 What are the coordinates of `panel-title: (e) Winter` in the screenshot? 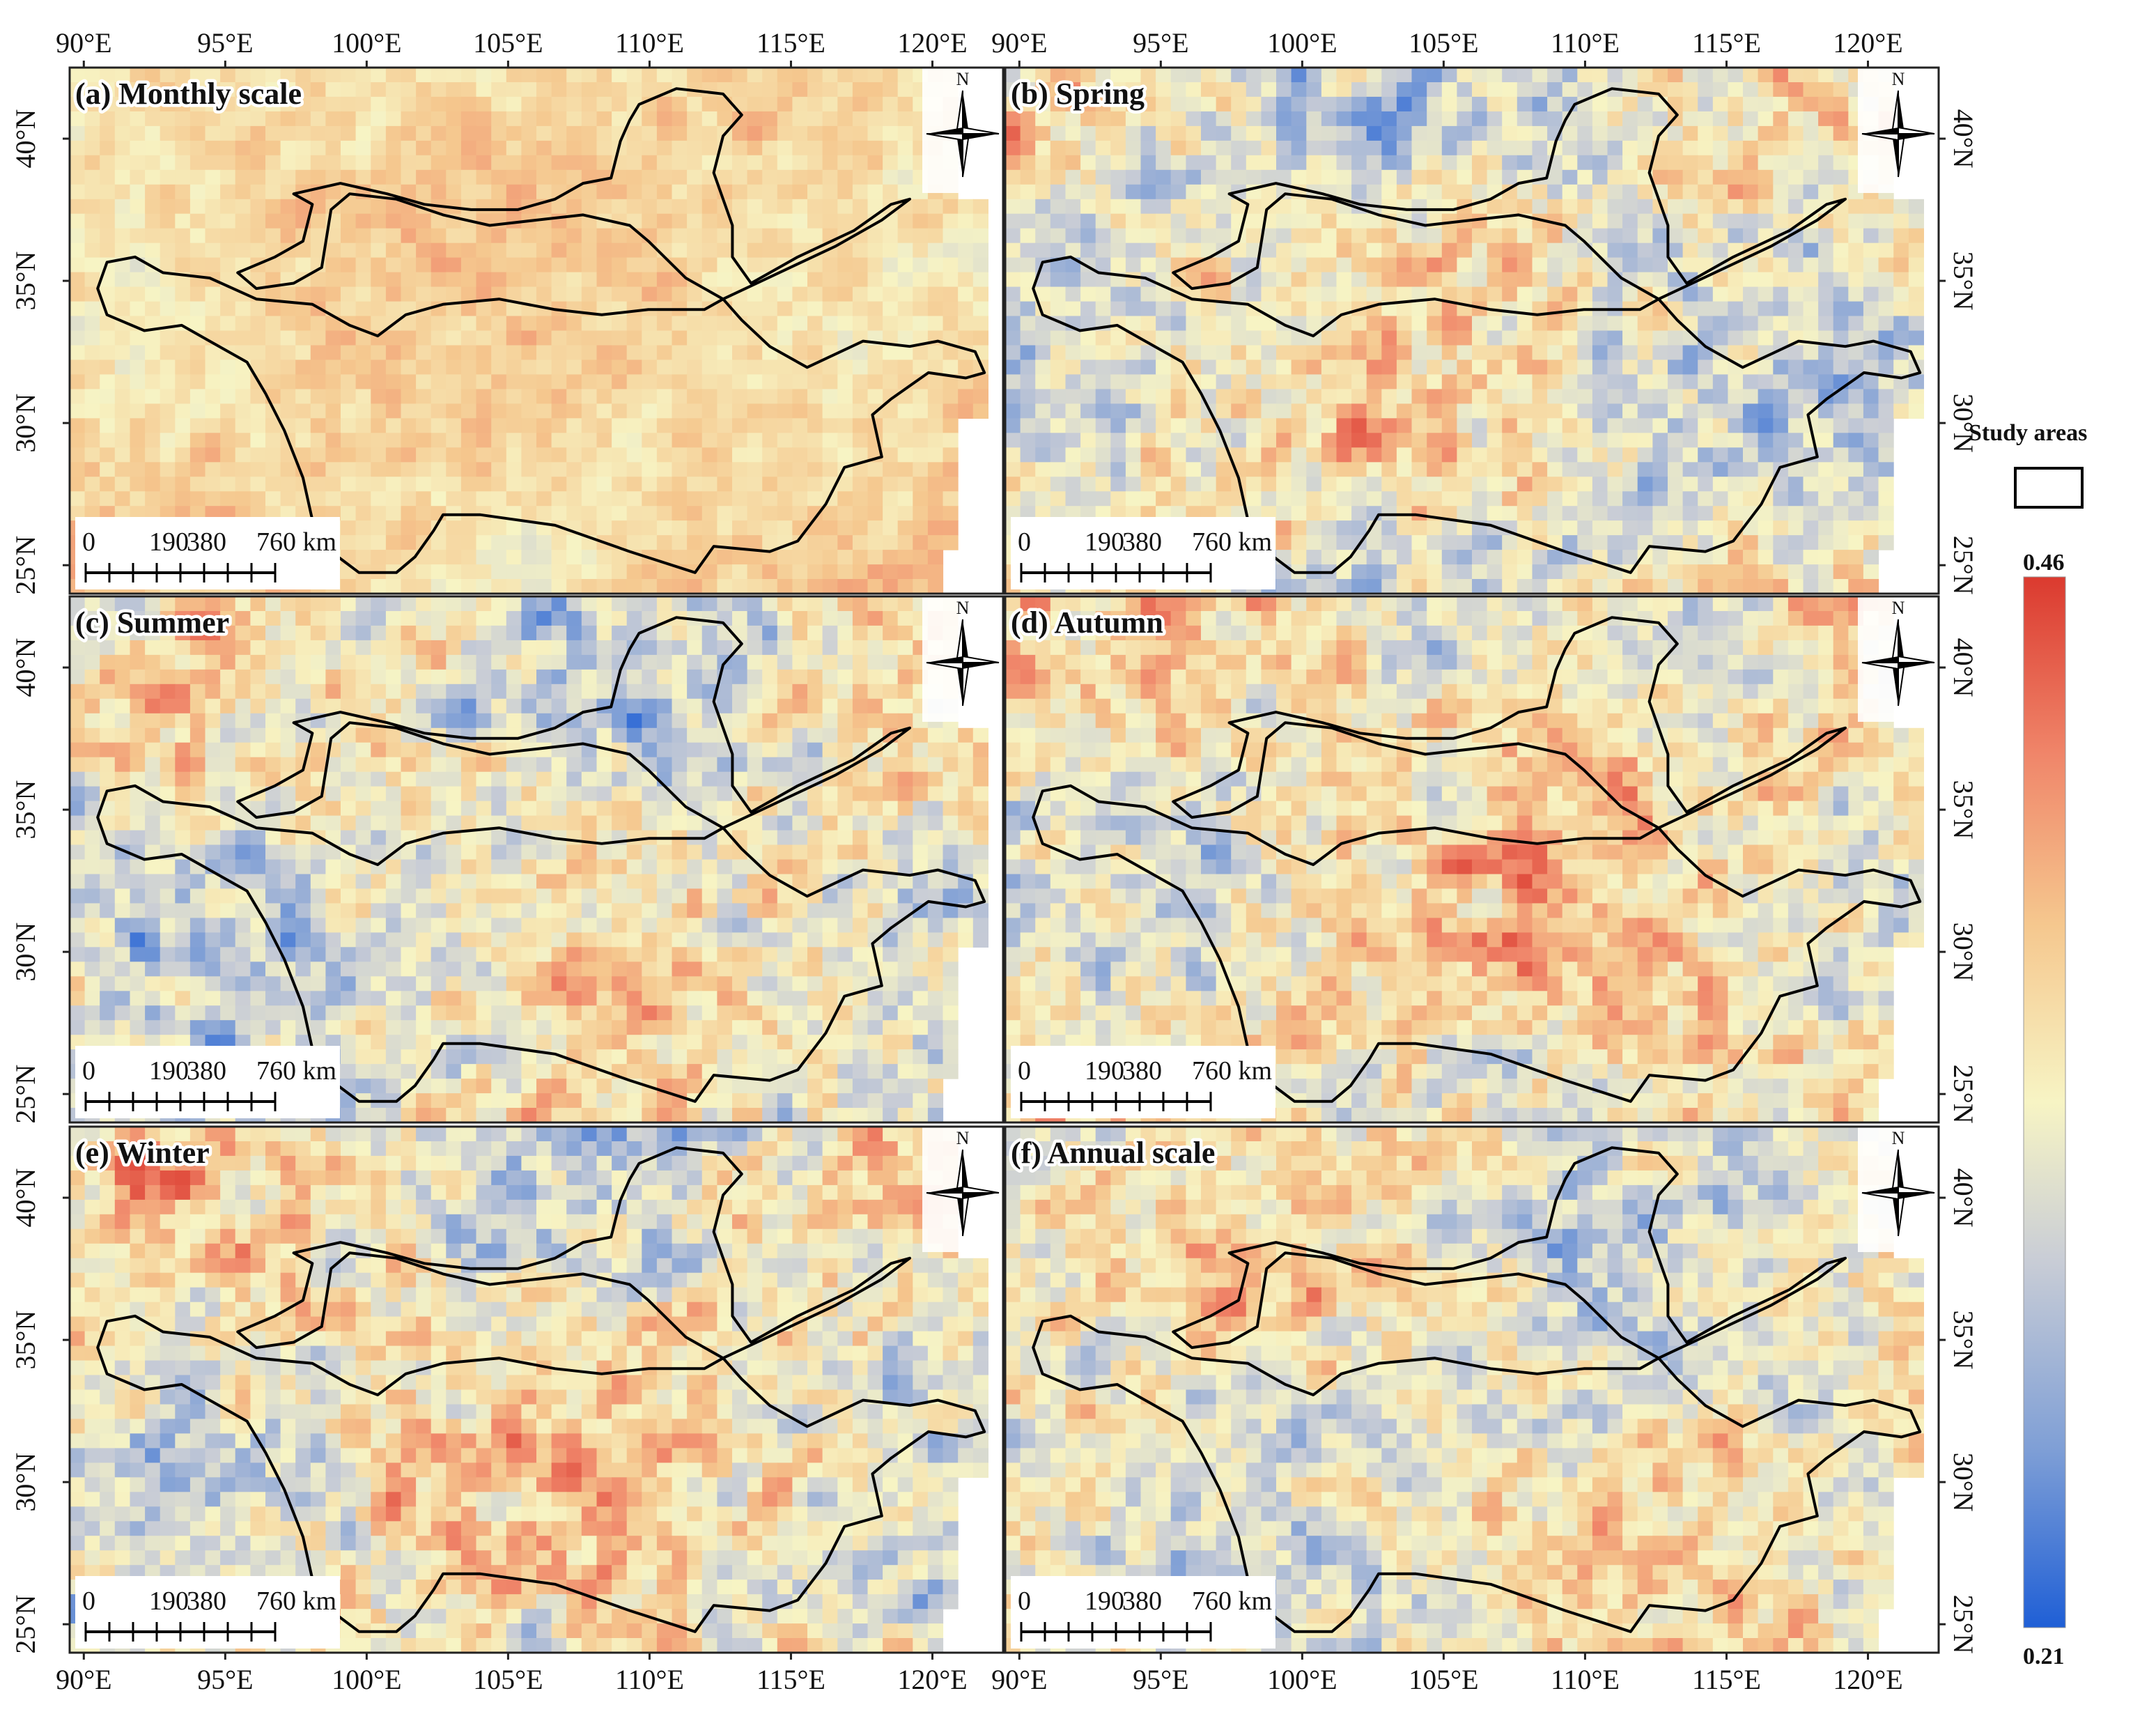 It's located at (142, 1153).